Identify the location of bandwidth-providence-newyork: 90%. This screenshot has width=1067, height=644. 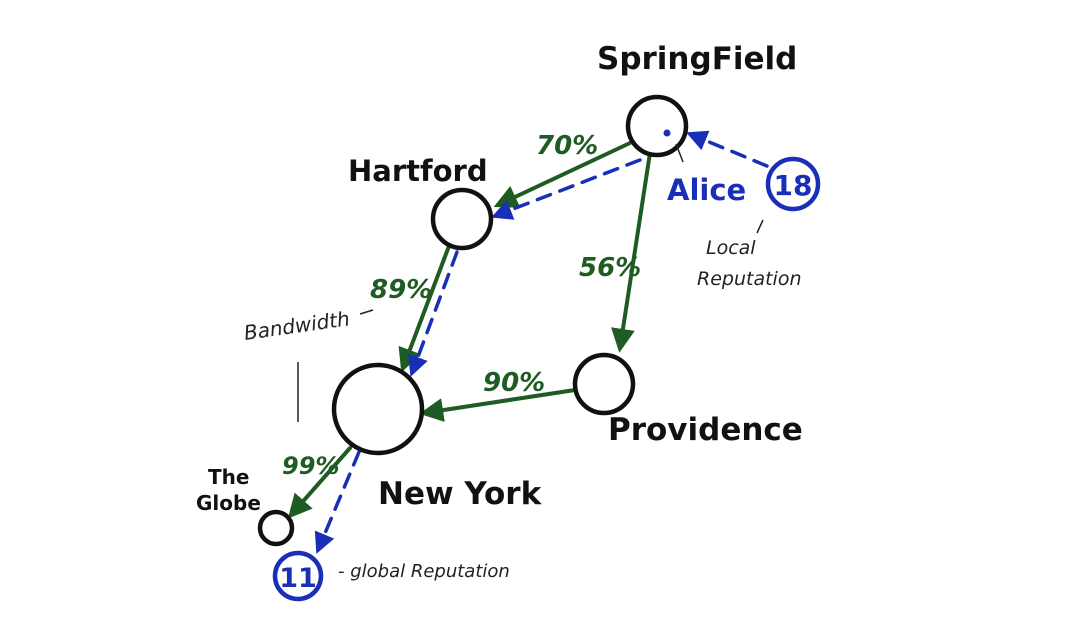
(514, 383).